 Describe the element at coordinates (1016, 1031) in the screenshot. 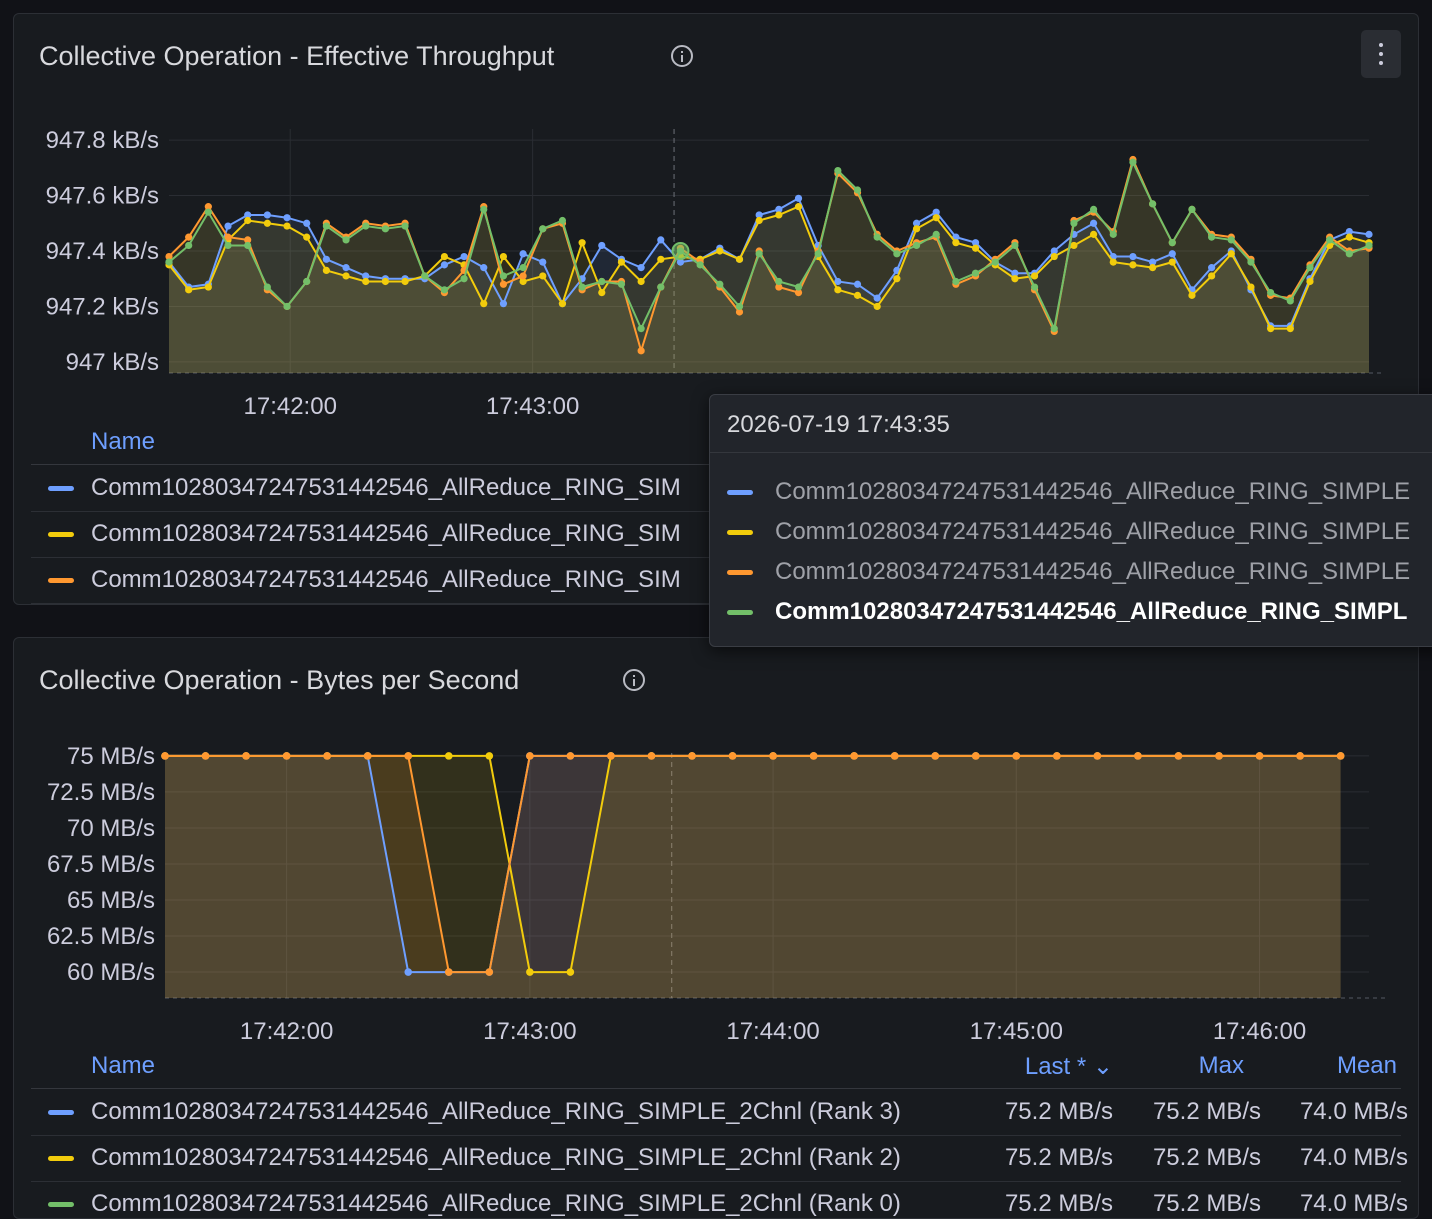

I see `x-tick-label: 17:45:00` at that location.